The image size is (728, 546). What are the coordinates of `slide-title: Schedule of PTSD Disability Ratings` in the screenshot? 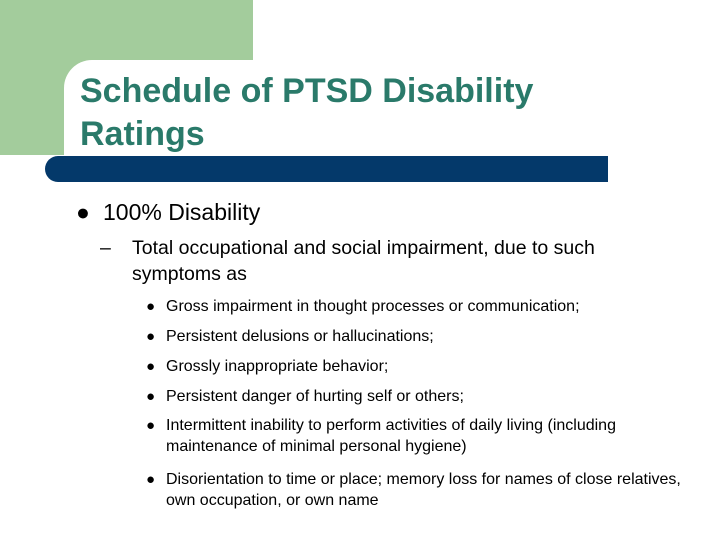 It's located at (307, 112).